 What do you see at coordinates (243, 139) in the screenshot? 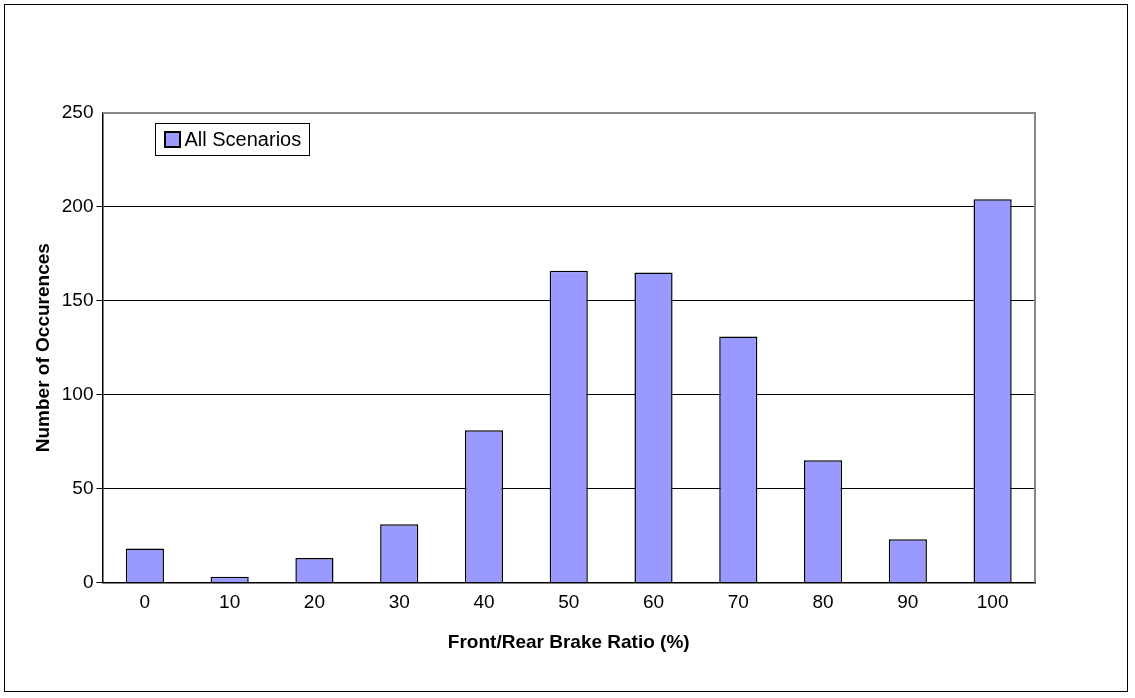
I see `legend-label: All Scenarios` at bounding box center [243, 139].